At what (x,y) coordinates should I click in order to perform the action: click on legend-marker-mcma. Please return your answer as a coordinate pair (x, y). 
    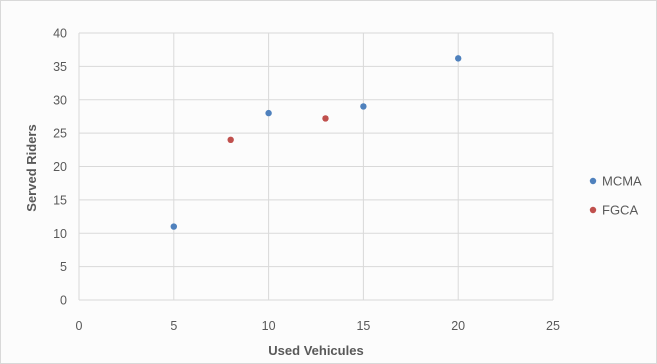
    Looking at the image, I should click on (593, 181).